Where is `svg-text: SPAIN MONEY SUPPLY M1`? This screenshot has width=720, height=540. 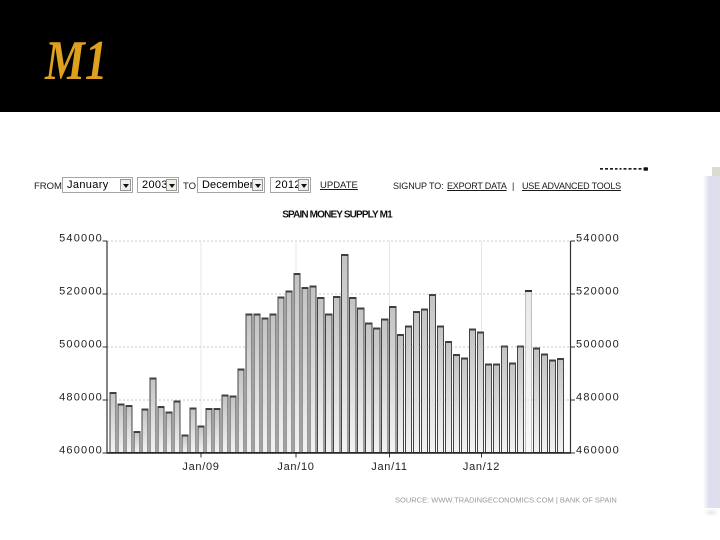
svg-text: SPAIN MONEY SUPPLY M1 is located at coordinates (337, 215).